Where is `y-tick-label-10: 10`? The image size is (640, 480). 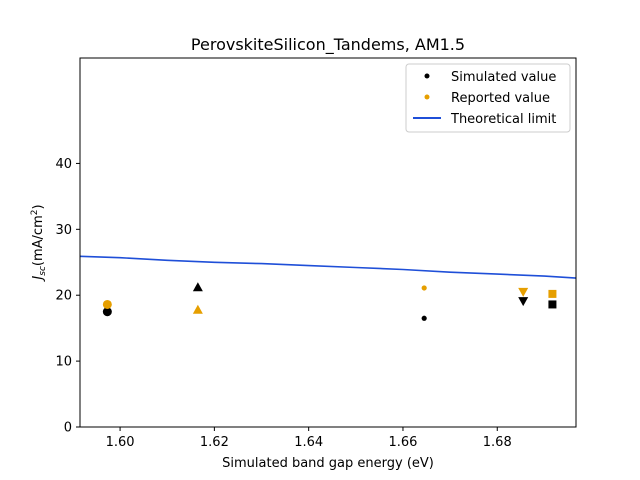
y-tick-label-10: 10 is located at coordinates (63, 362).